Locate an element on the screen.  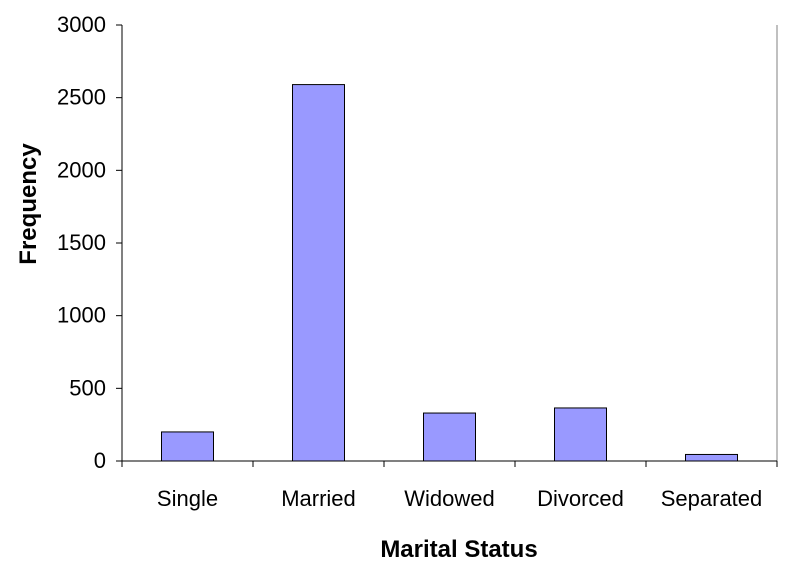
y-axis: 0 500 1000 1500 2000 2500 3000 is located at coordinates (90, 242).